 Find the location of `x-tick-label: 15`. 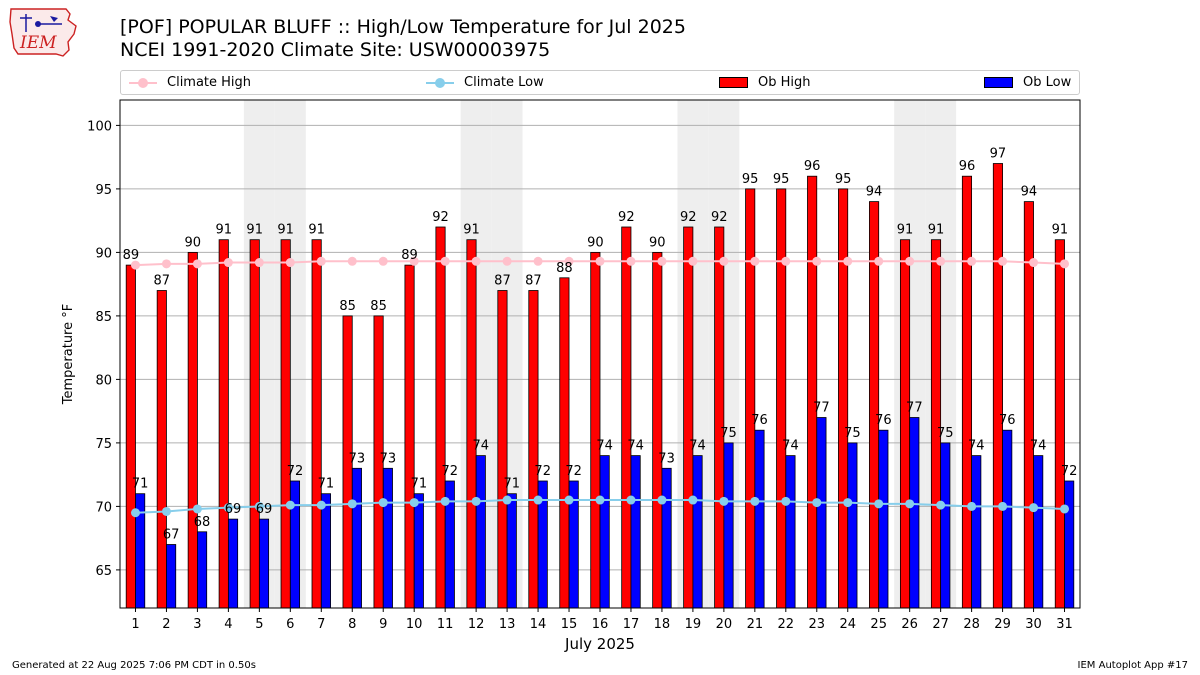

x-tick-label: 15 is located at coordinates (569, 624).